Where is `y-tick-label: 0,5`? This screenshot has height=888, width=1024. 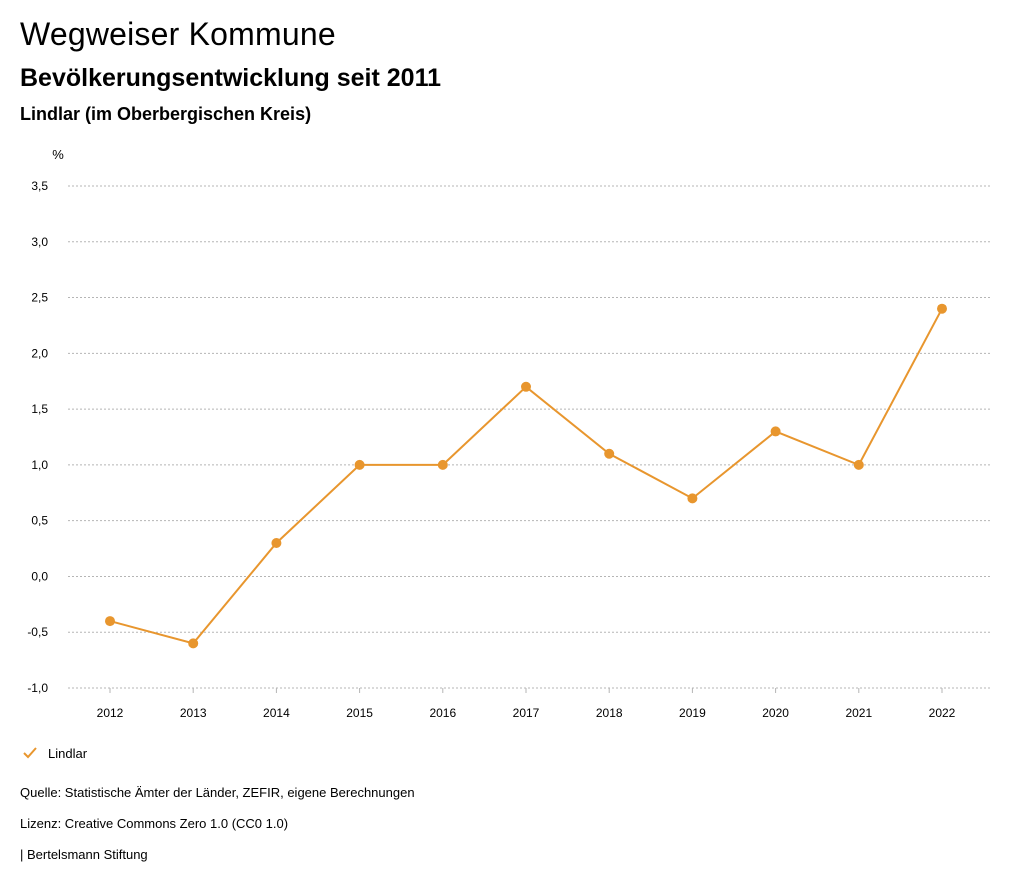 y-tick-label: 0,5 is located at coordinates (39, 521).